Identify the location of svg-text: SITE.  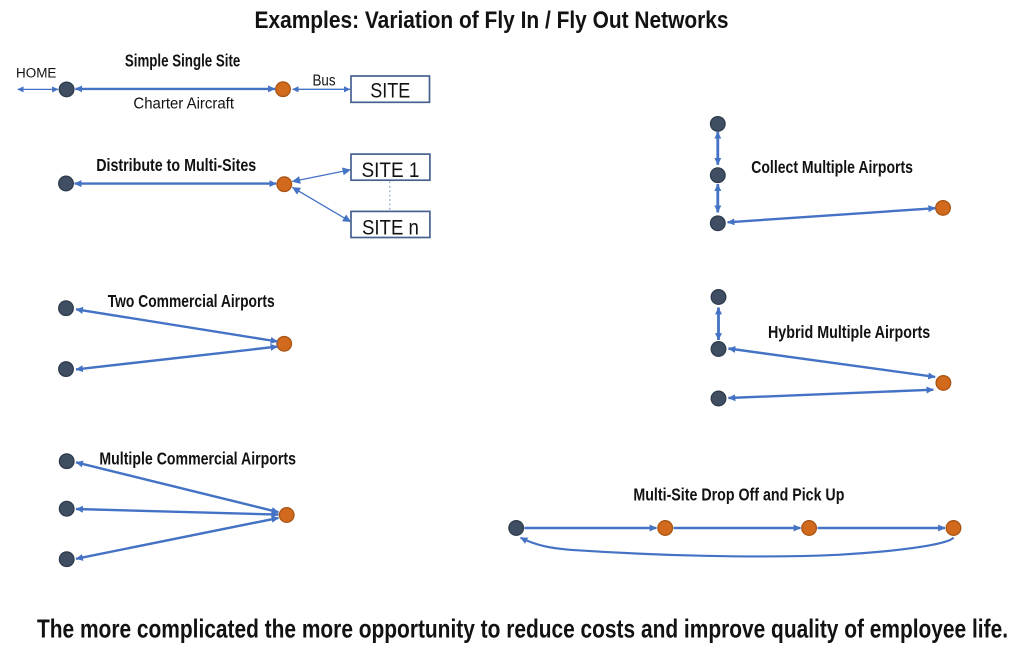
(390, 91).